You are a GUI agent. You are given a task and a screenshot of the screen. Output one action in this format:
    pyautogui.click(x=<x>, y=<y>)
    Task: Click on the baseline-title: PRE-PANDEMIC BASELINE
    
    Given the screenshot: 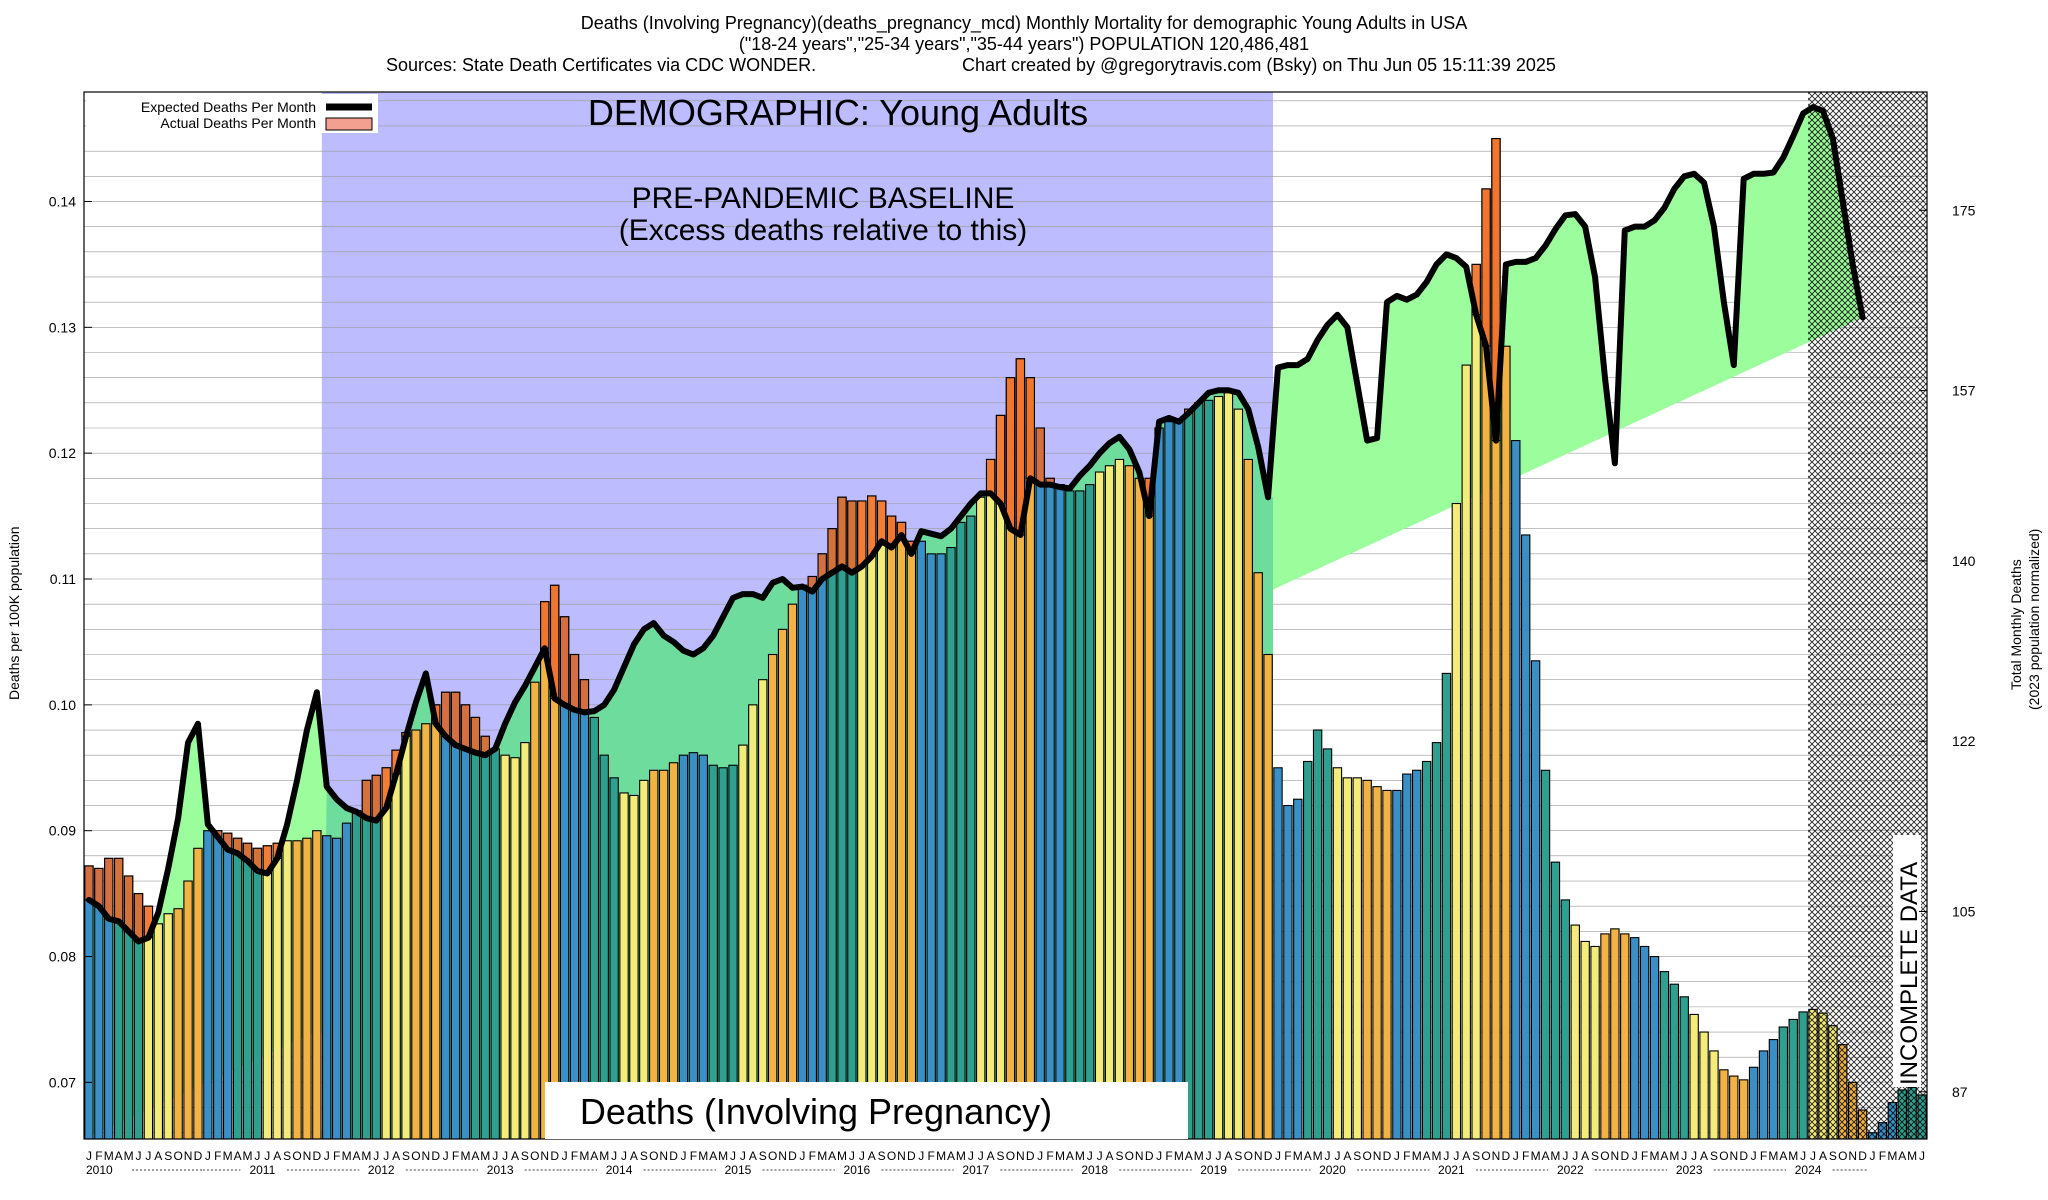 What is the action you would take?
    pyautogui.click(x=823, y=198)
    